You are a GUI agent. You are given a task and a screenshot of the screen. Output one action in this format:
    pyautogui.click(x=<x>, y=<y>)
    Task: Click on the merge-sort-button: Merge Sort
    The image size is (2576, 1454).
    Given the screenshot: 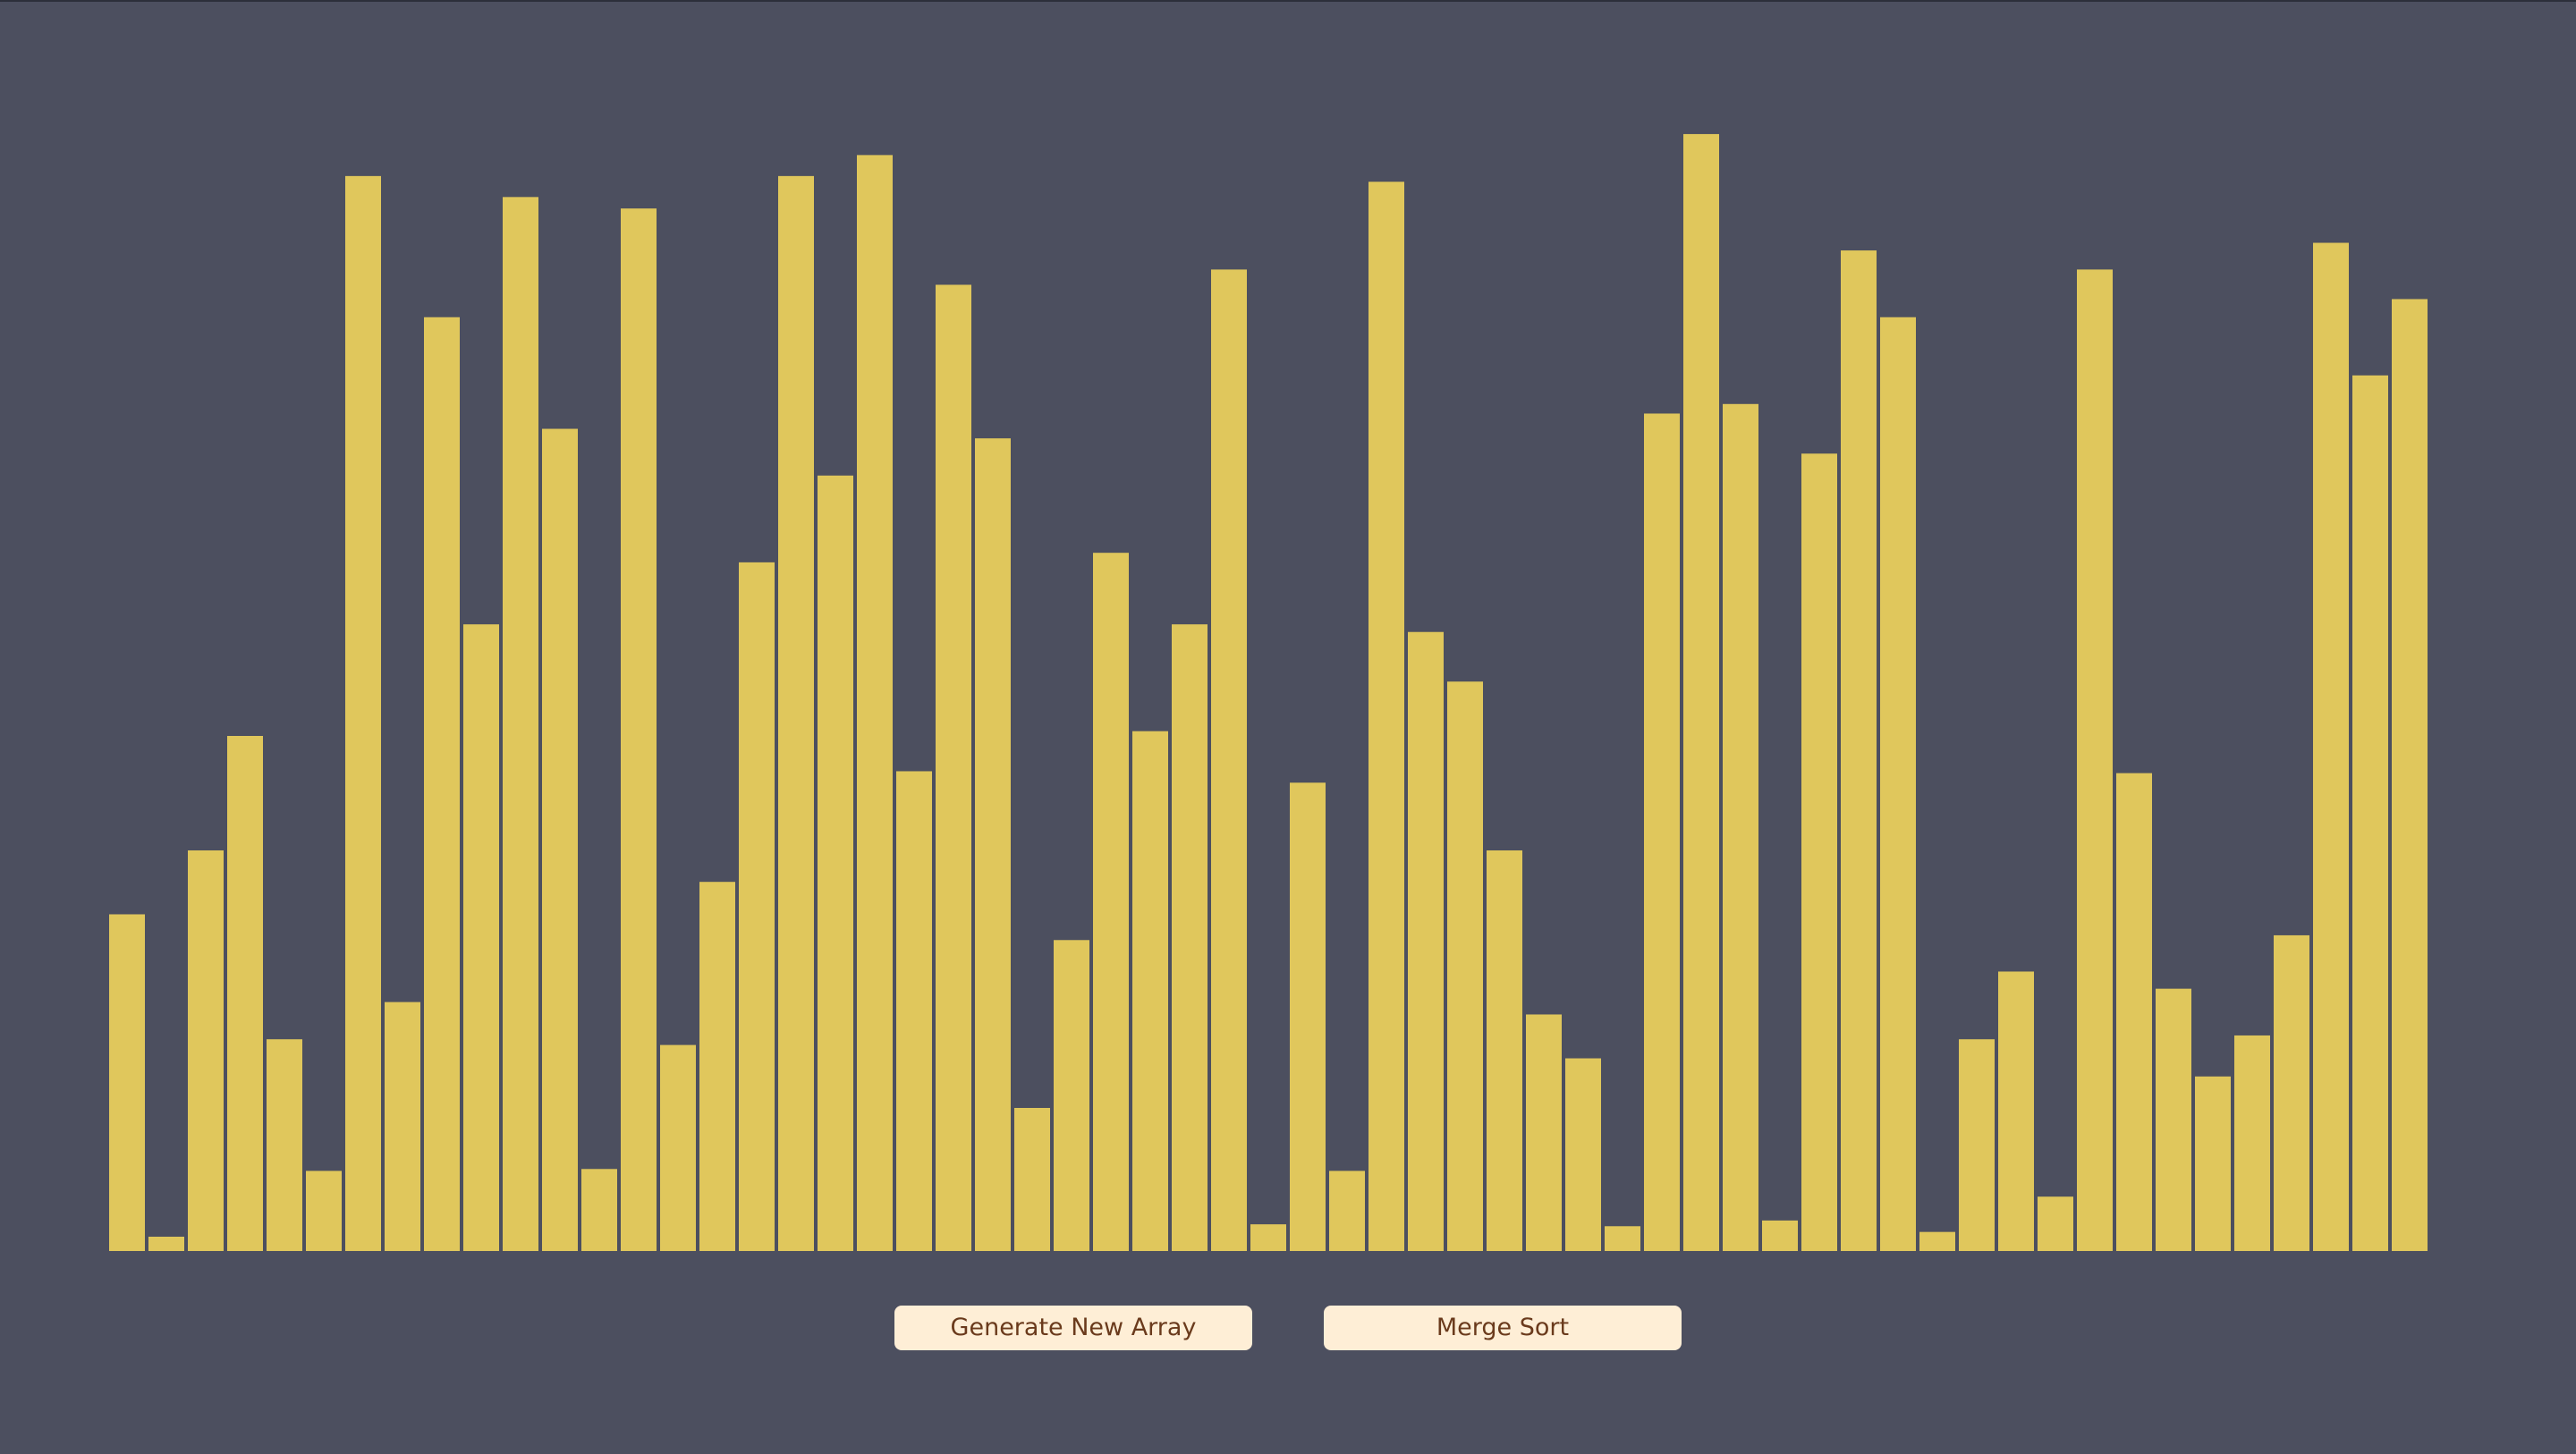 What is the action you would take?
    pyautogui.click(x=1503, y=1328)
    